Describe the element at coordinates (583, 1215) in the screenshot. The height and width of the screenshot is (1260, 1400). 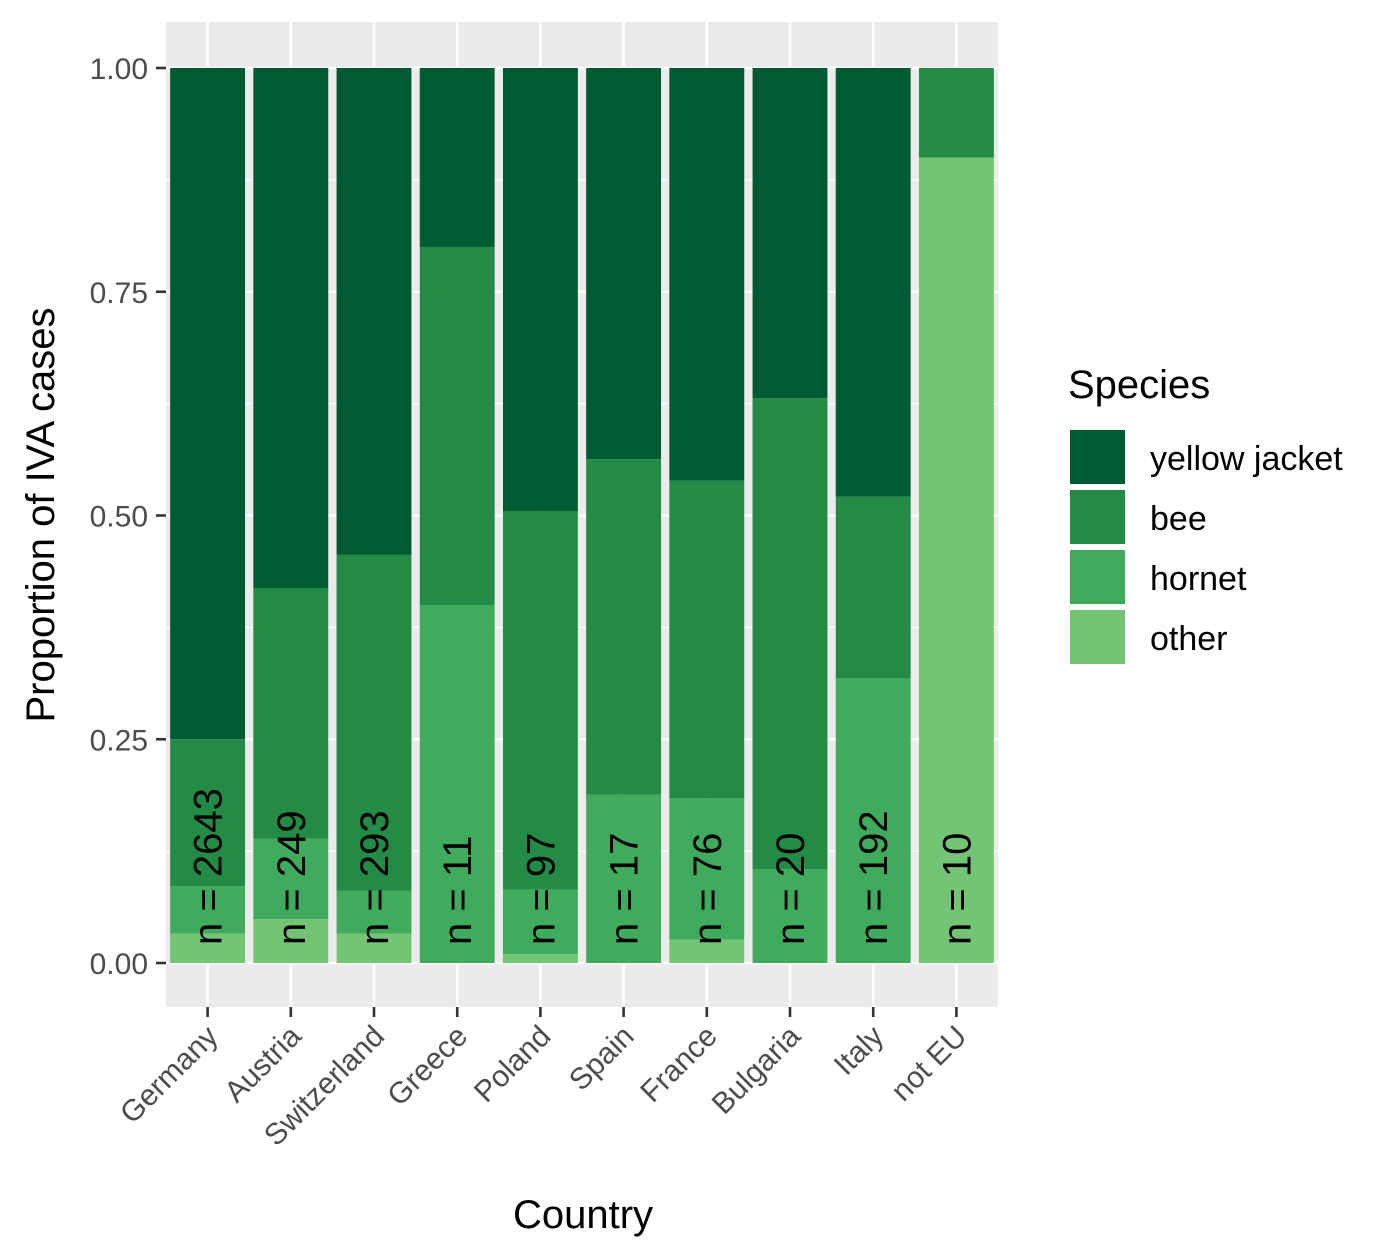
I see `x-axis-title: Country` at that location.